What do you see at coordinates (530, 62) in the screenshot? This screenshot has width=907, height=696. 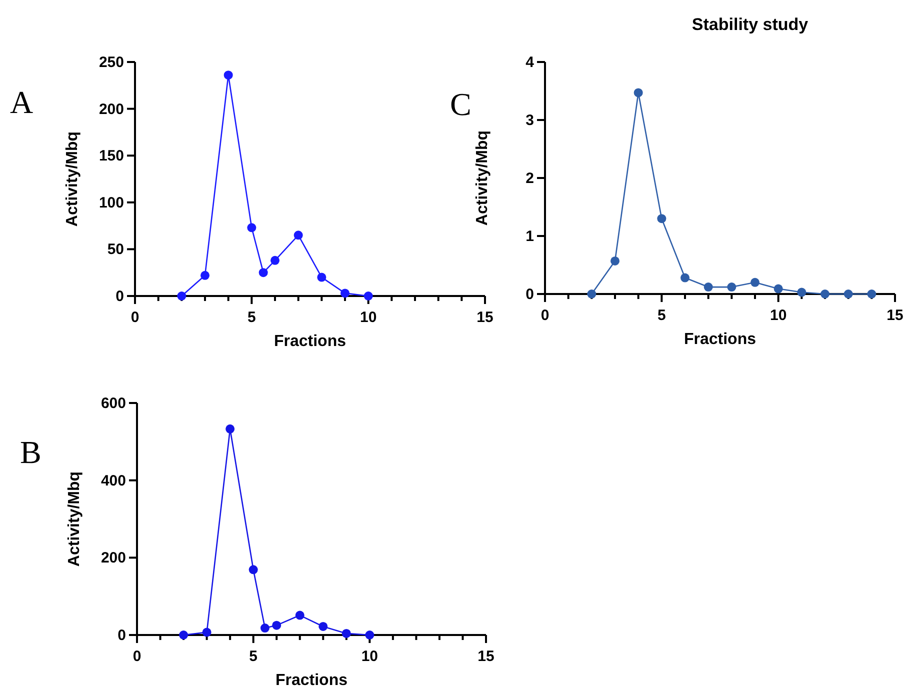 I see `y-tick-label: 4` at bounding box center [530, 62].